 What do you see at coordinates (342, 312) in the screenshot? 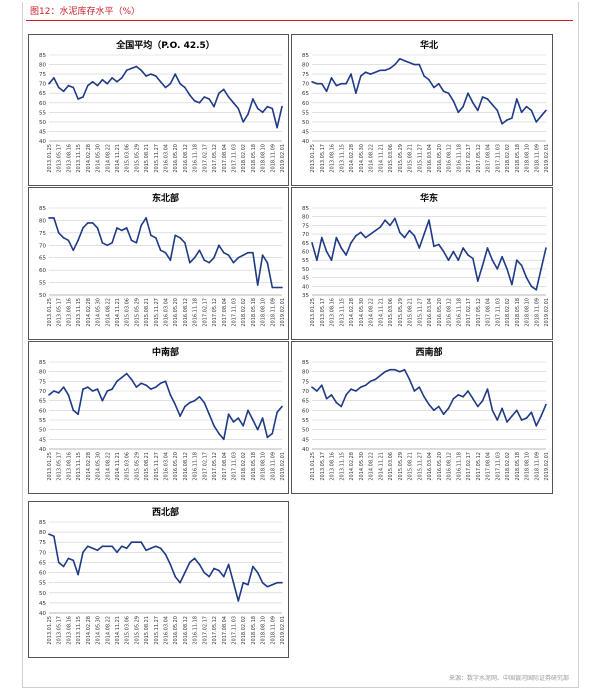
I see `x-tick-label: 2013.11.15` at bounding box center [342, 312].